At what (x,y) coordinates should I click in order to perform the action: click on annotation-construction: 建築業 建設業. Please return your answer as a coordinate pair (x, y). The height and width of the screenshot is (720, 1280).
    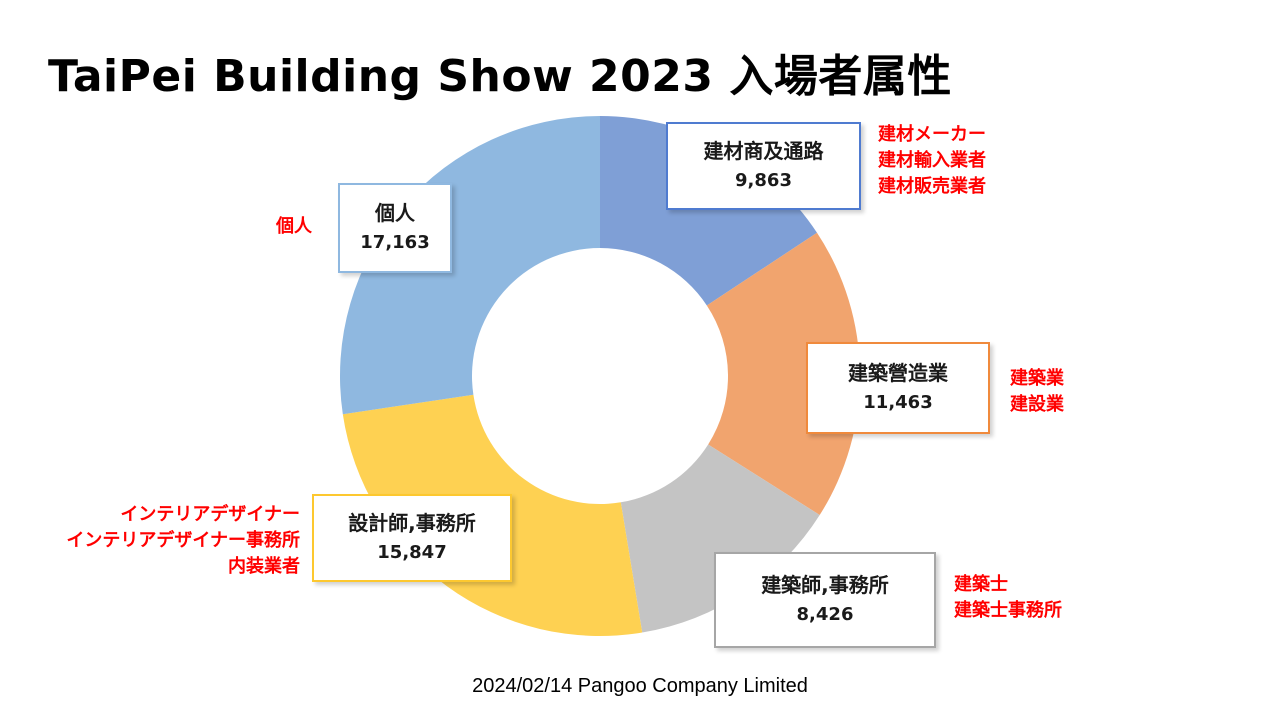
    Looking at the image, I should click on (1037, 392).